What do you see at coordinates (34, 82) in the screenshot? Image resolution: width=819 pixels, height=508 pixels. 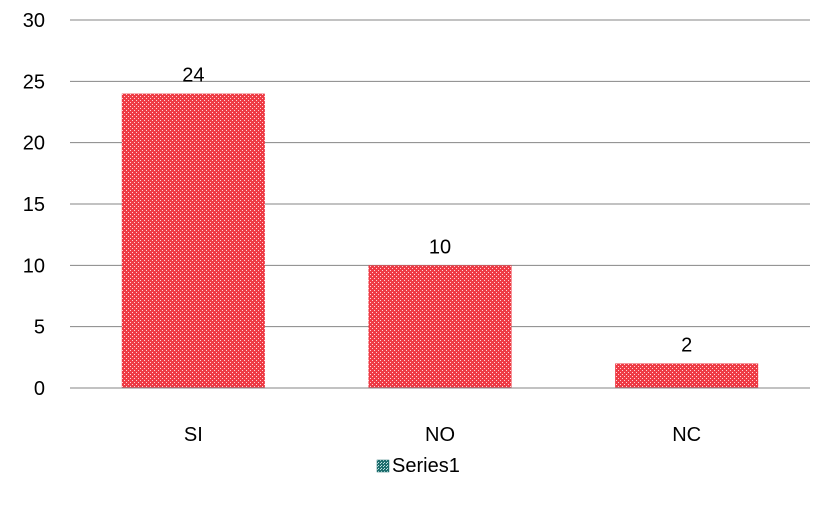 I see `y-tick-label: 25` at bounding box center [34, 82].